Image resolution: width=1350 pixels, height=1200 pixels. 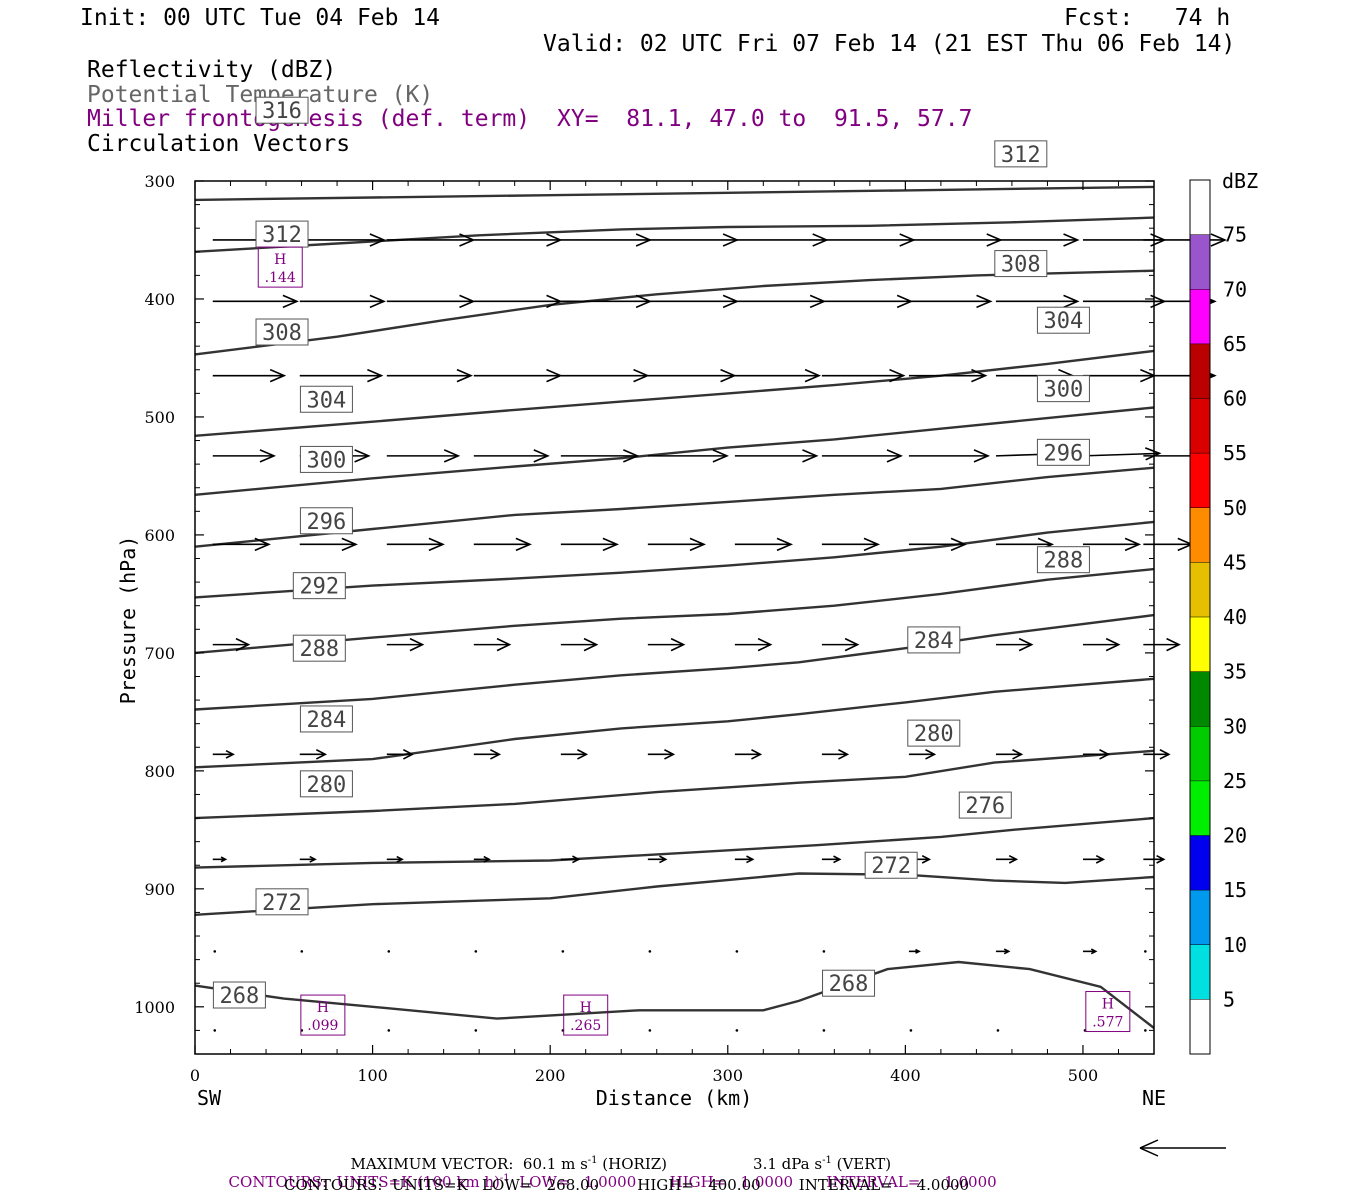 I want to click on y-tick-label: 900, so click(x=159, y=889).